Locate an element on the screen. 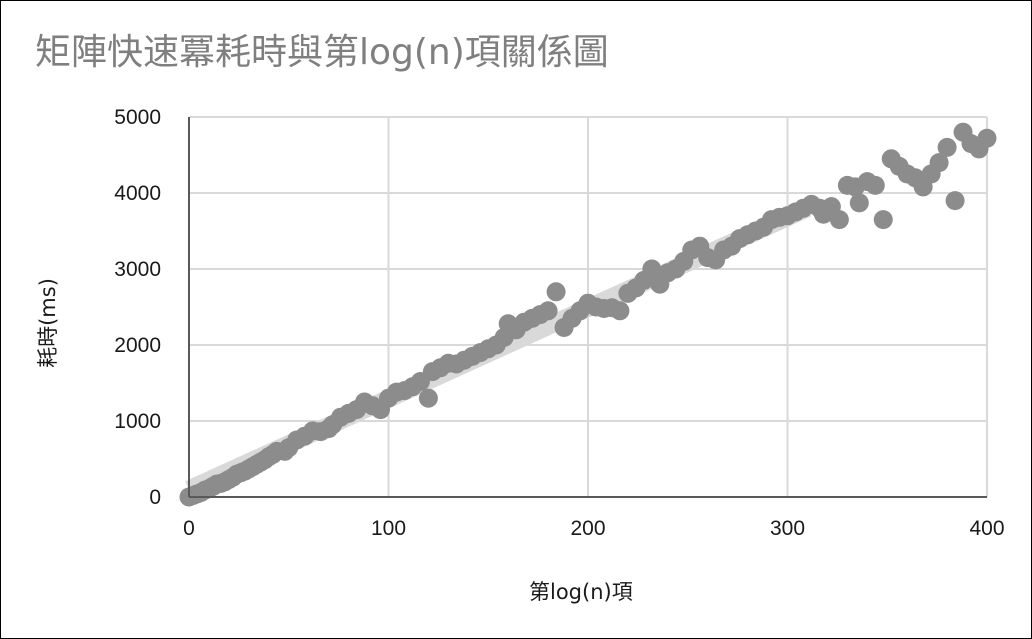 The image size is (1032, 639). x-axis-title: 第log(n)項 is located at coordinates (581, 592).